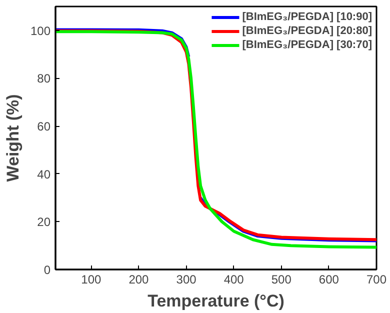 The width and height of the screenshot is (390, 313). I want to click on y-tick-label: 0, so click(47, 270).